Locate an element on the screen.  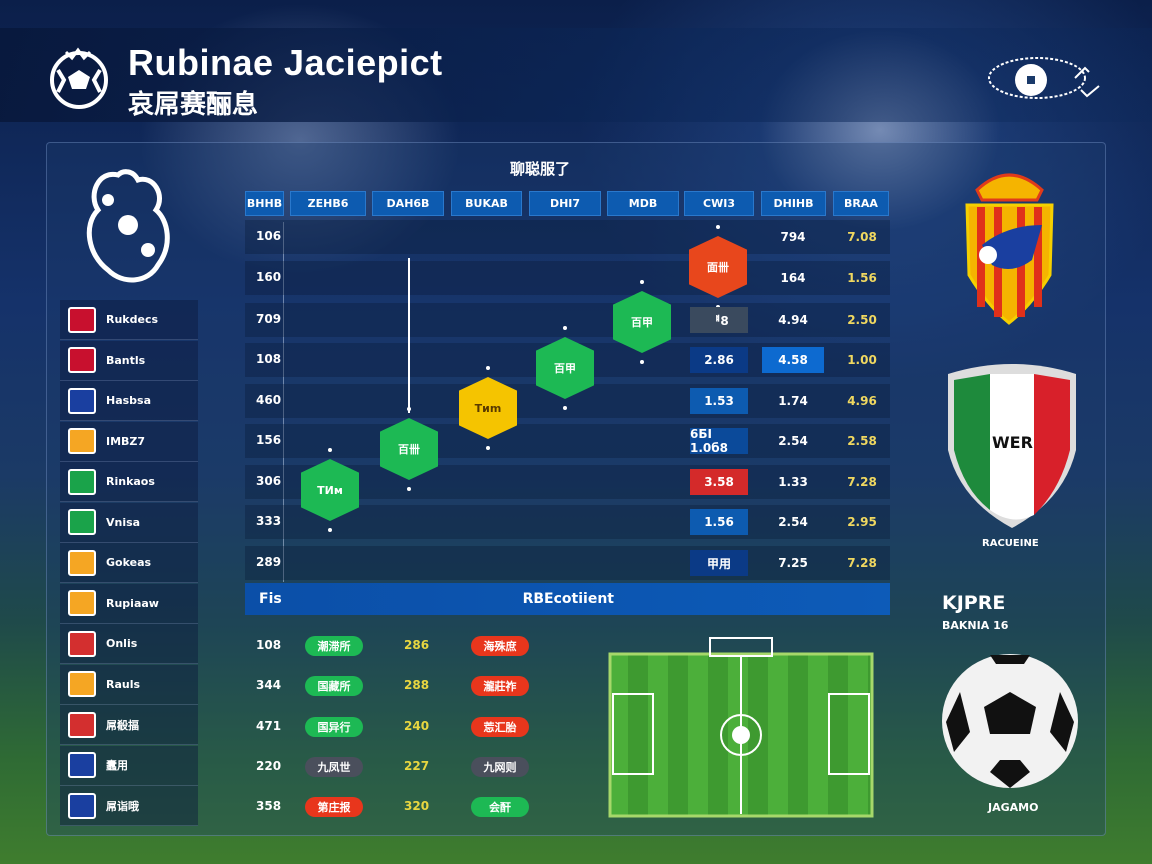
sidebar-item: Rukdecs is located at coordinates (129, 320).